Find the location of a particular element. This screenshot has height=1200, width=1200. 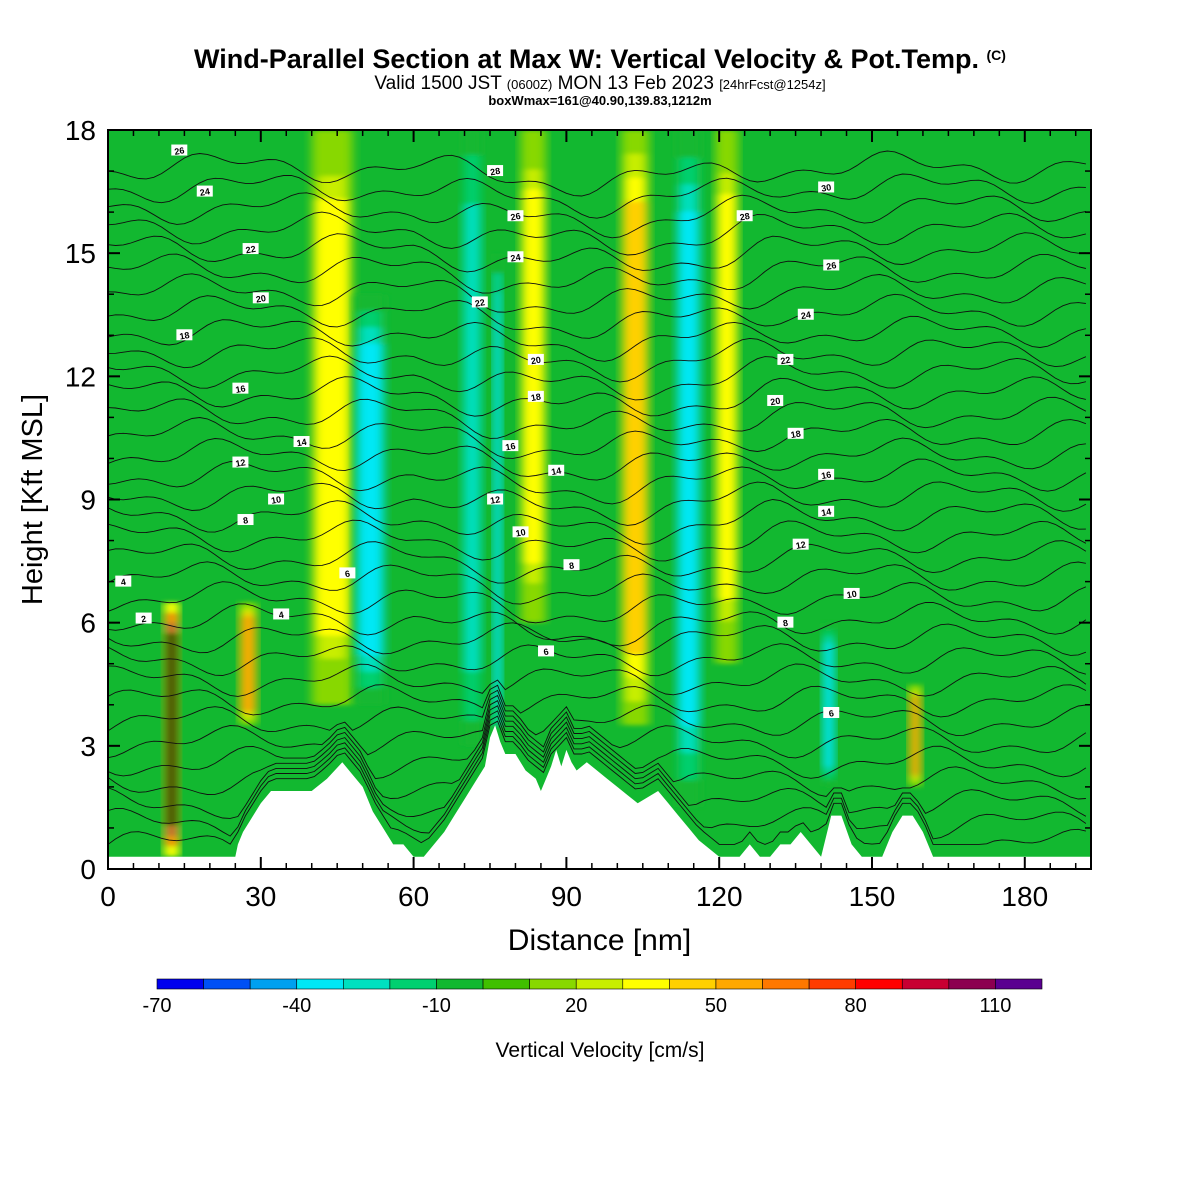

isentrope-label: 2 is located at coordinates (143, 618).